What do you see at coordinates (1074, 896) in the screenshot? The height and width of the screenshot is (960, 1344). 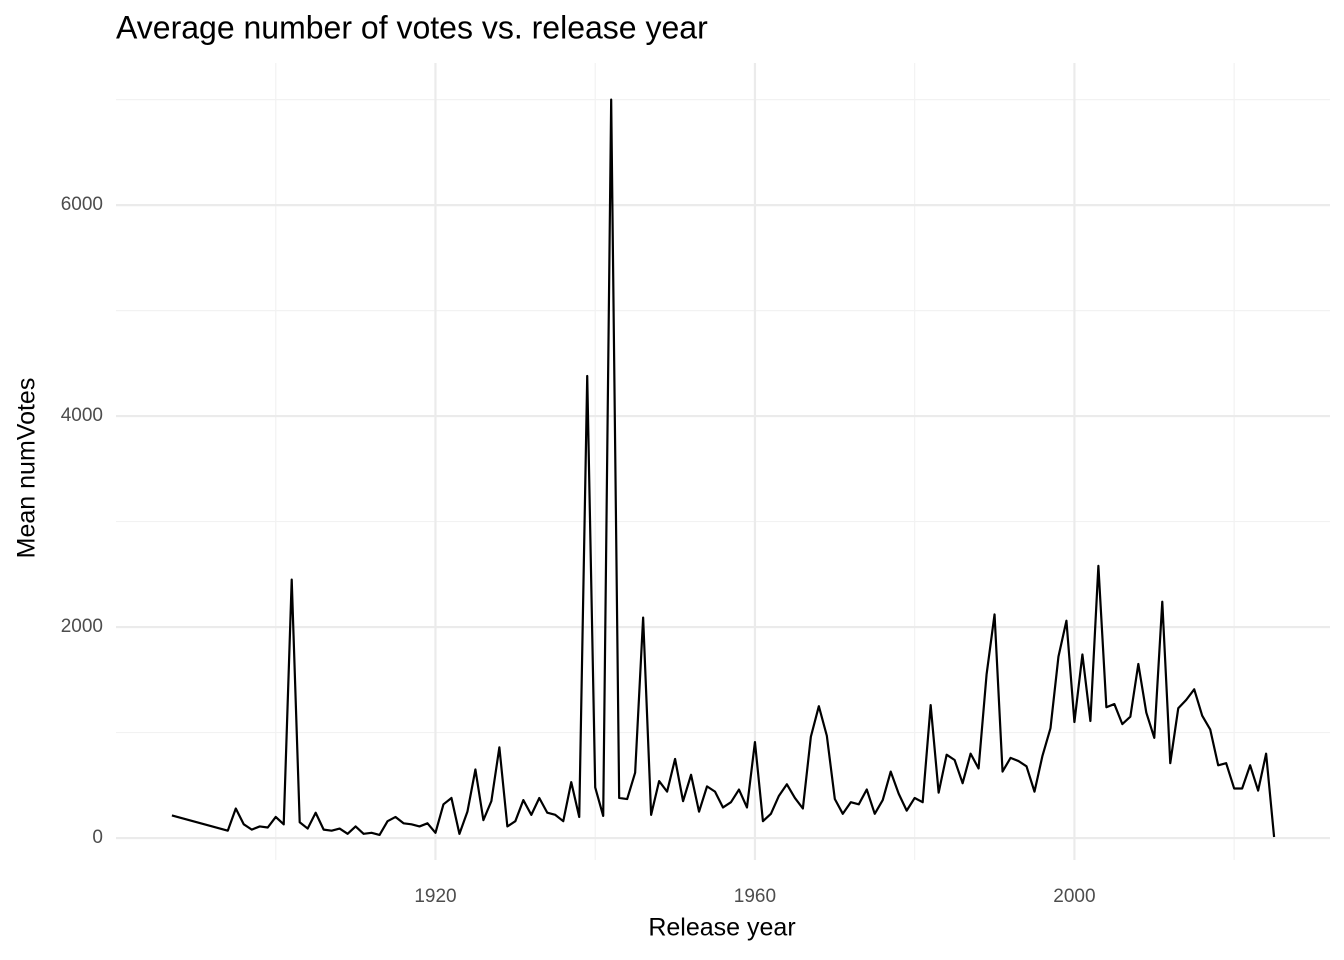 I see `x-tick-label: 2000` at bounding box center [1074, 896].